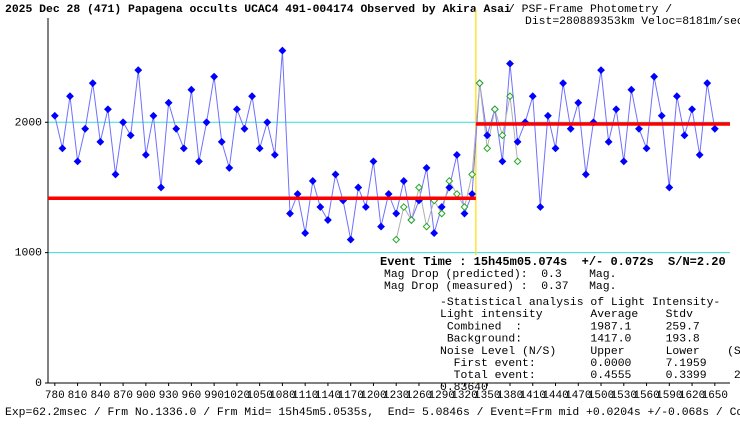  Describe the element at coordinates (282, 396) in the screenshot. I see `x-tick-label: 1080` at that location.